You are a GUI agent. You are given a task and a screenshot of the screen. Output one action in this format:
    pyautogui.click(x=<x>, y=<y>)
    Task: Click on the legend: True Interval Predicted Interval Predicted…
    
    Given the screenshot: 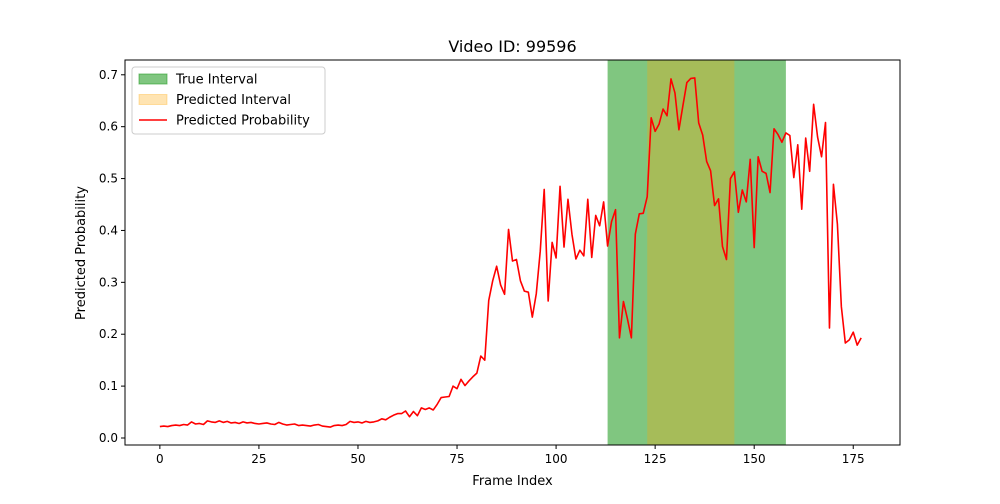 What is the action you would take?
    pyautogui.click(x=228, y=100)
    